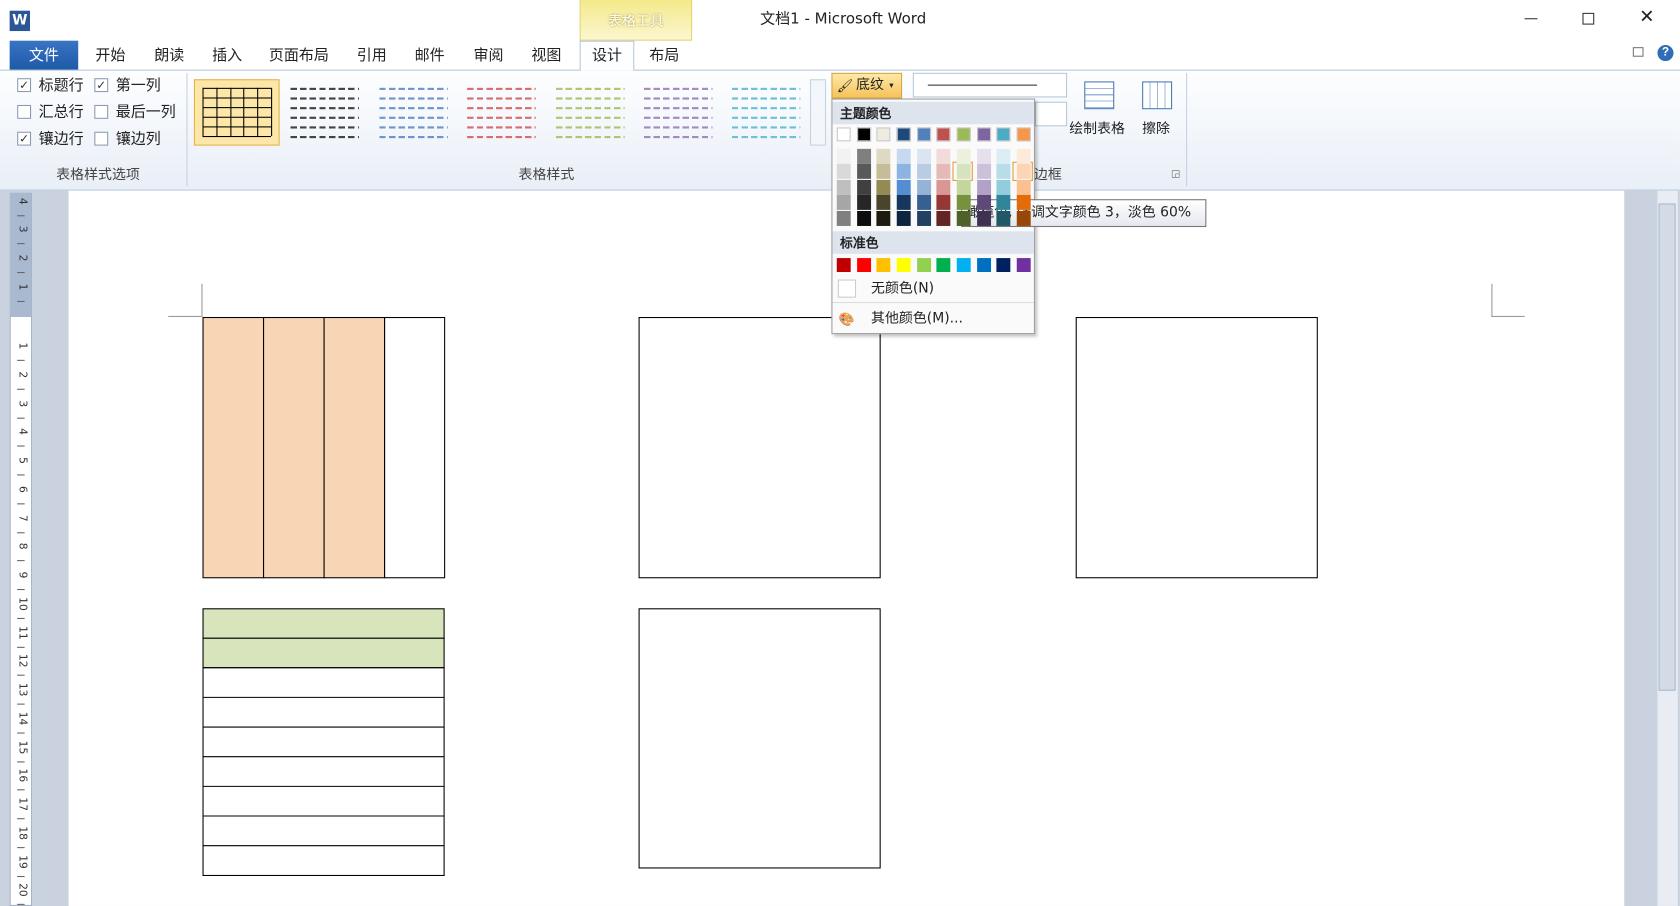 The image size is (1680, 906). I want to click on help-button: ?, so click(1665, 53).